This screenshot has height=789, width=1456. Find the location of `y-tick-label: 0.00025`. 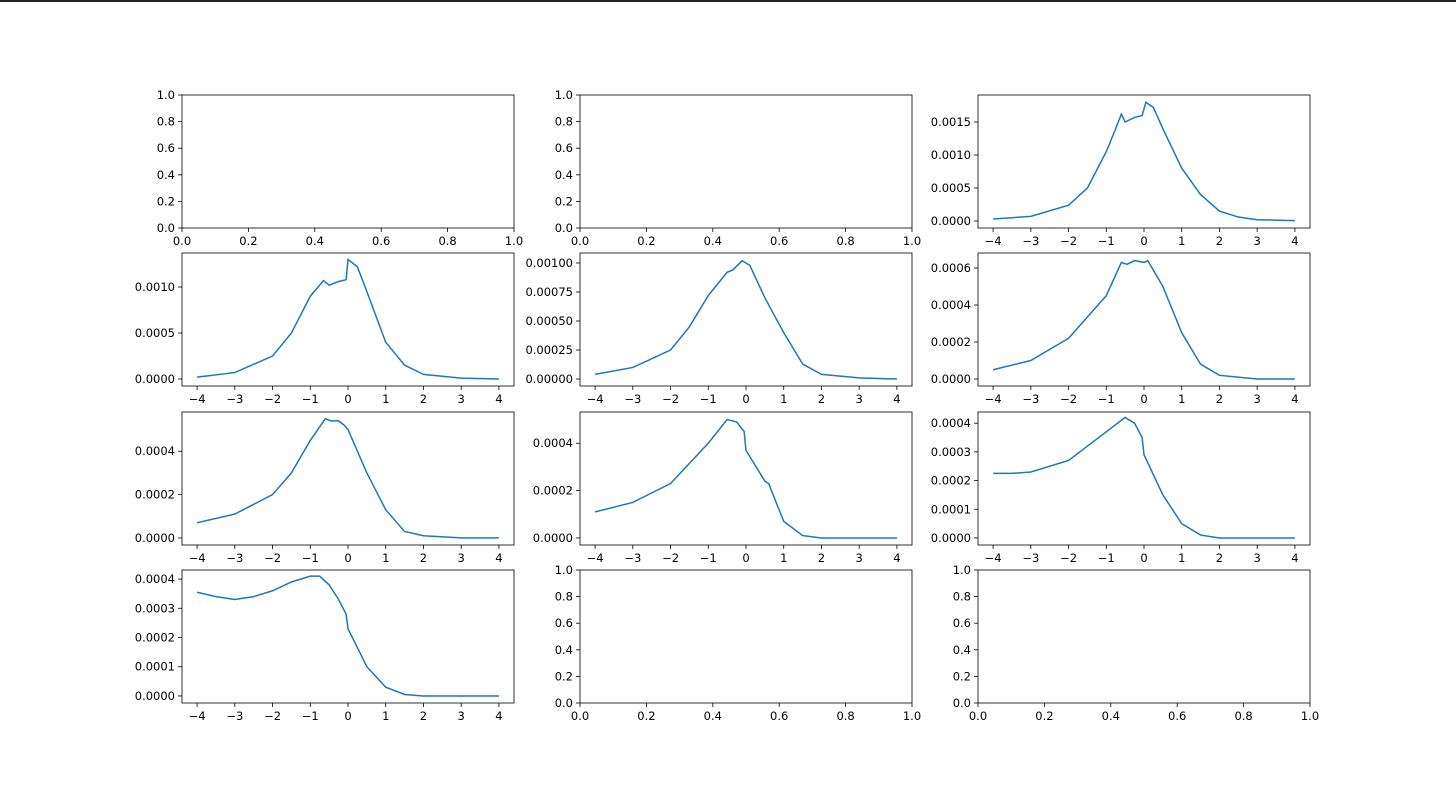

y-tick-label: 0.00025 is located at coordinates (549, 350).